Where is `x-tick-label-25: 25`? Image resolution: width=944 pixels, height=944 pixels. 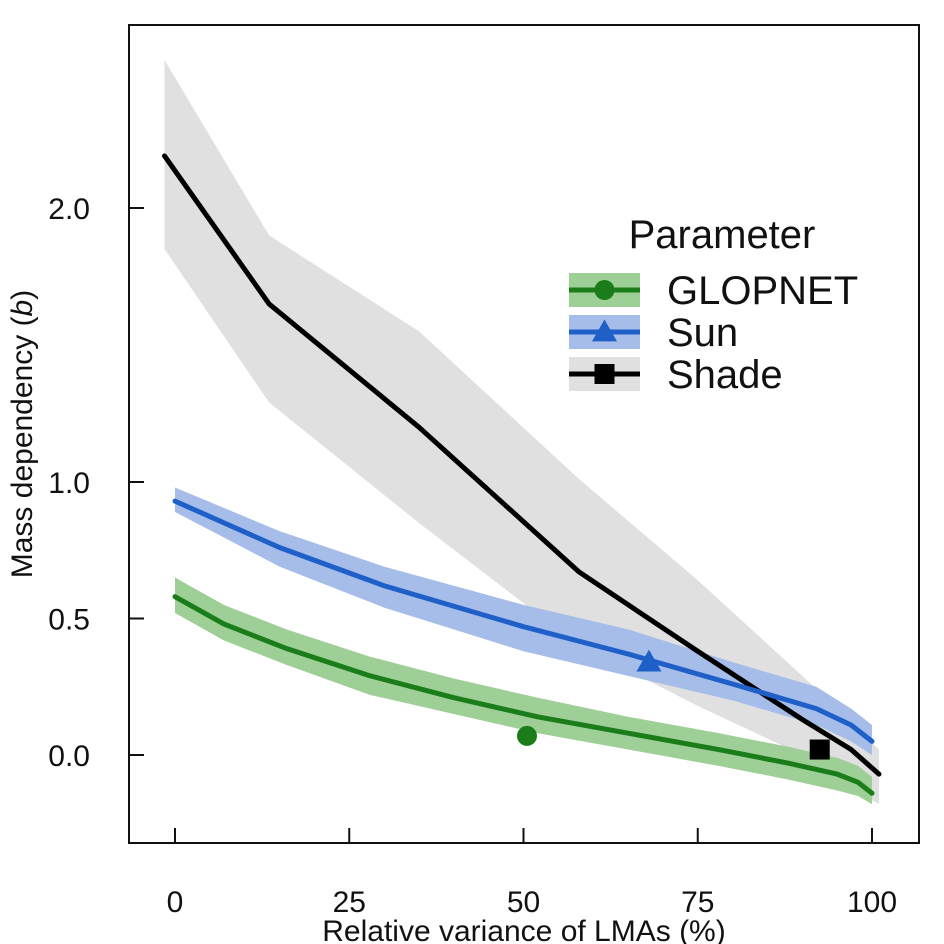
x-tick-label-25: 25 is located at coordinates (349, 902).